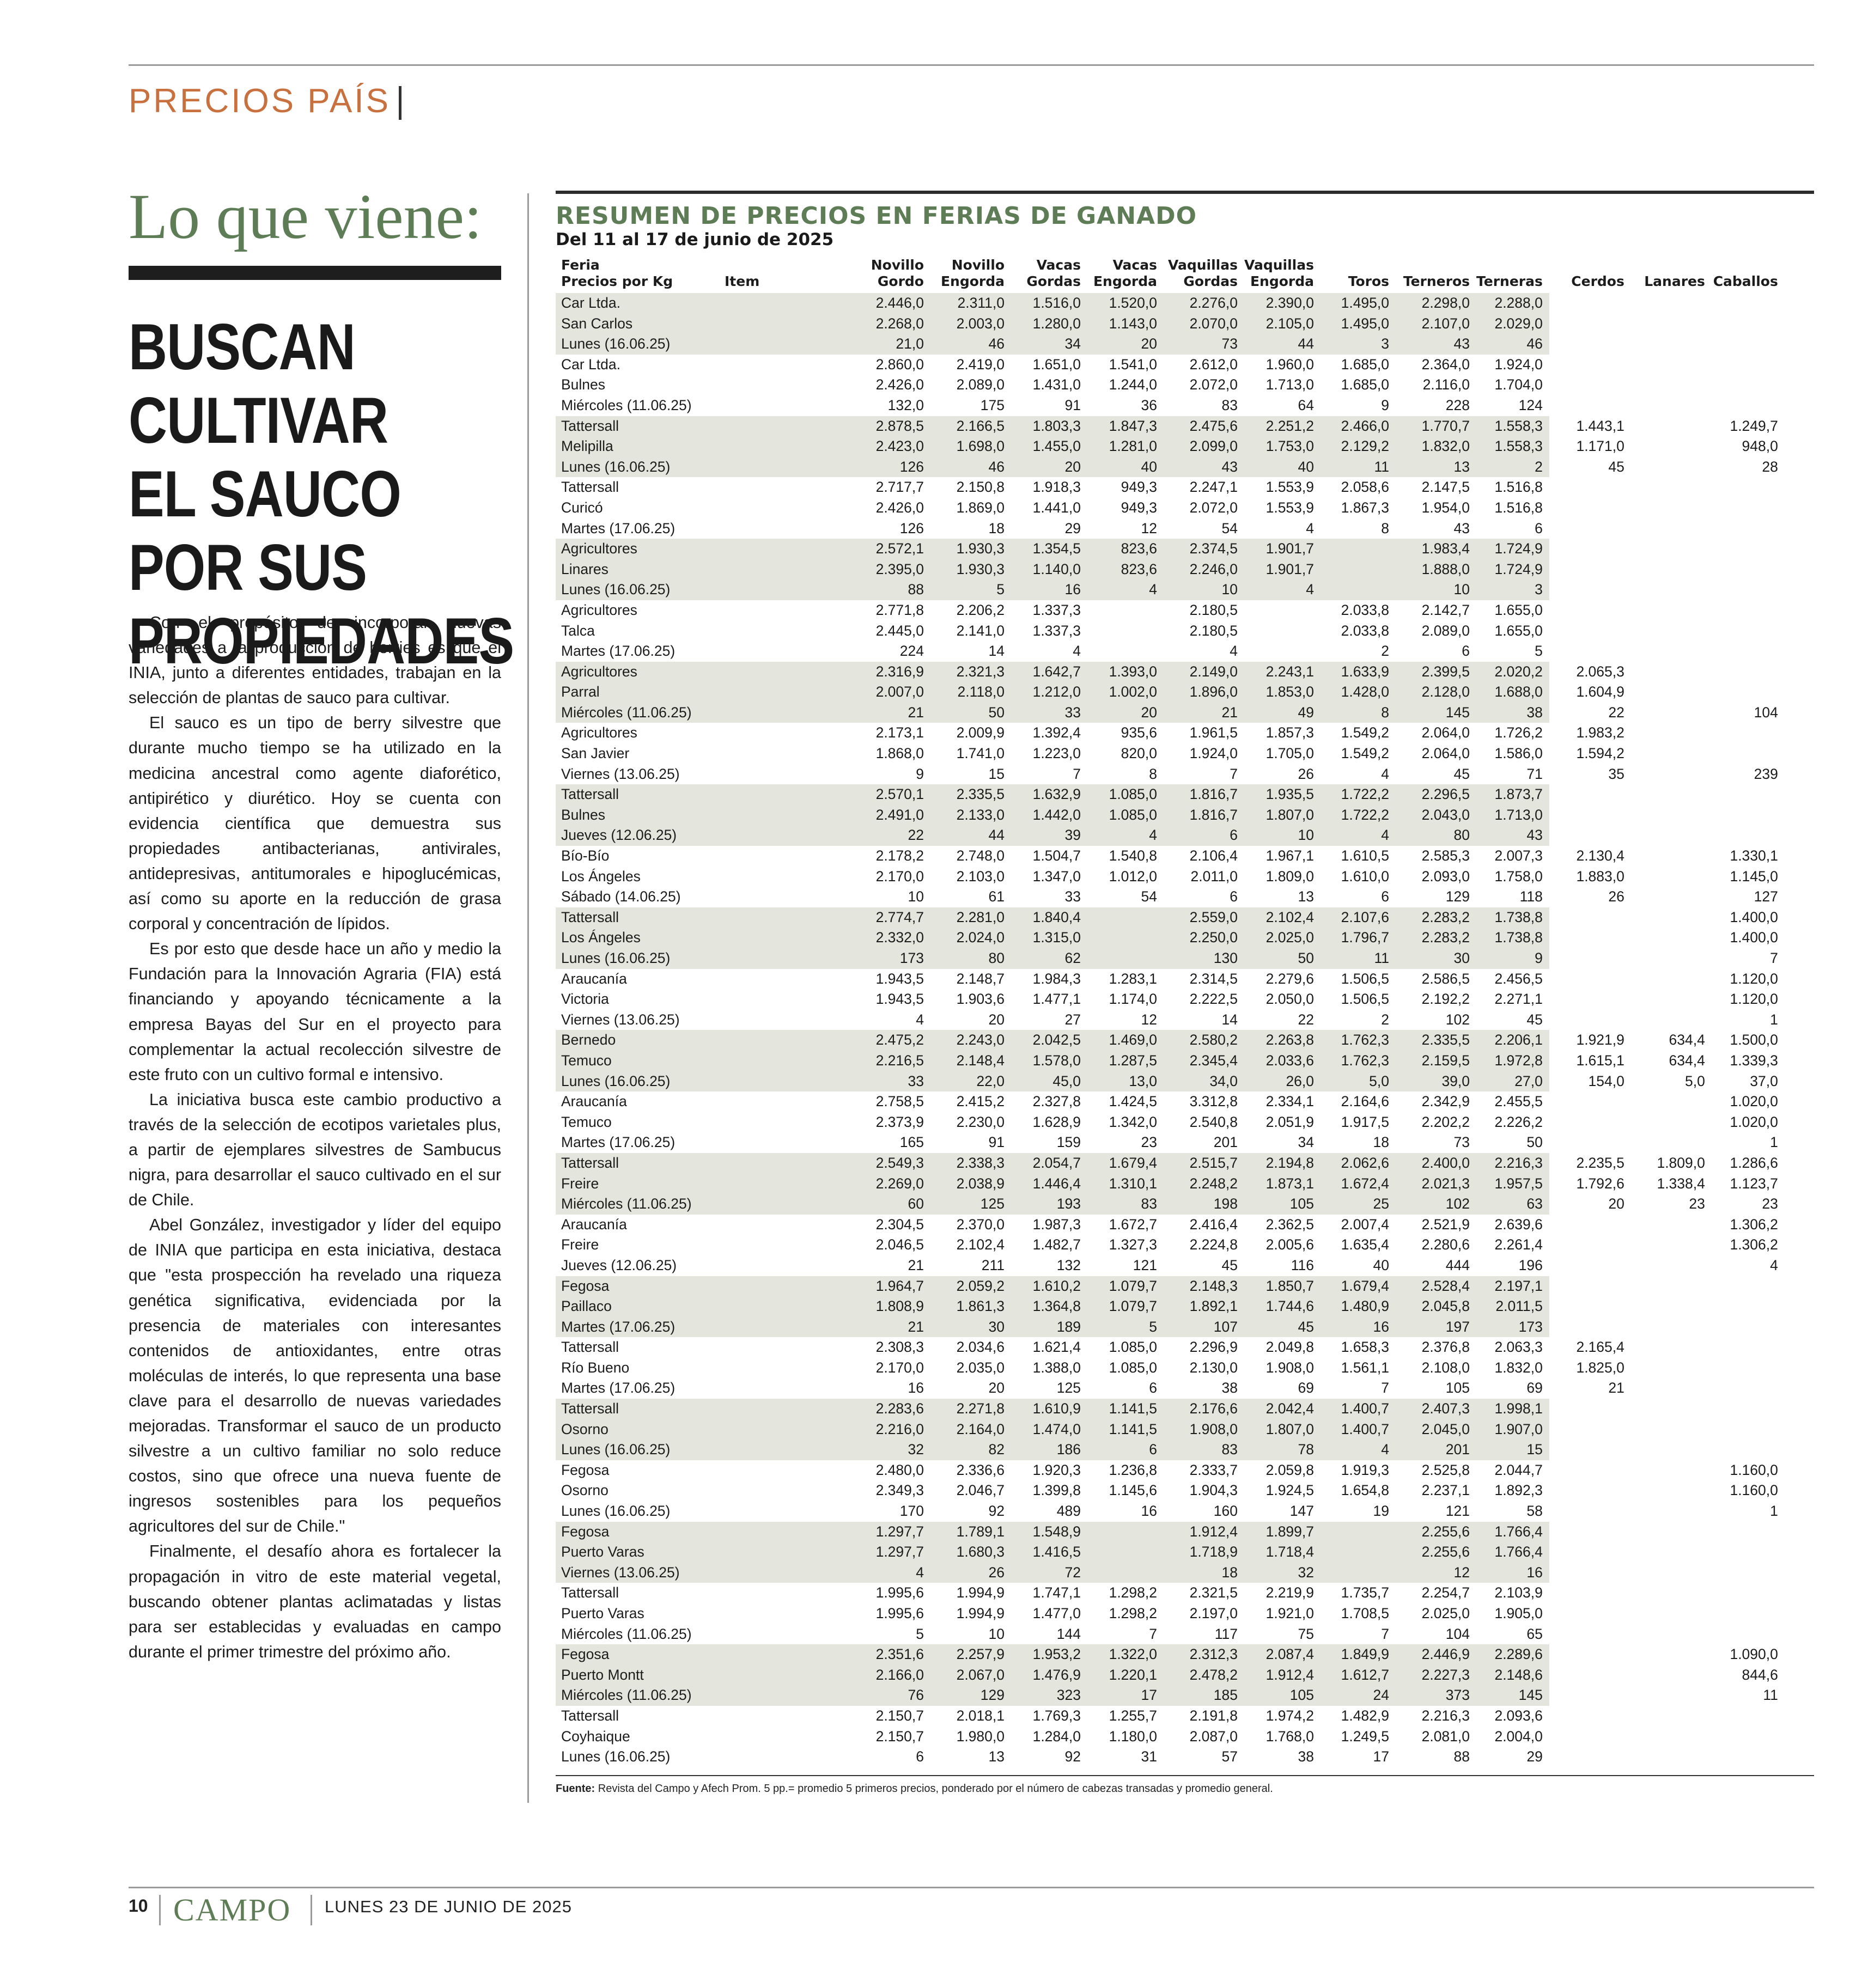 The width and height of the screenshot is (1868, 1988). I want to click on price-cell: 2.480,0, so click(899, 1470).